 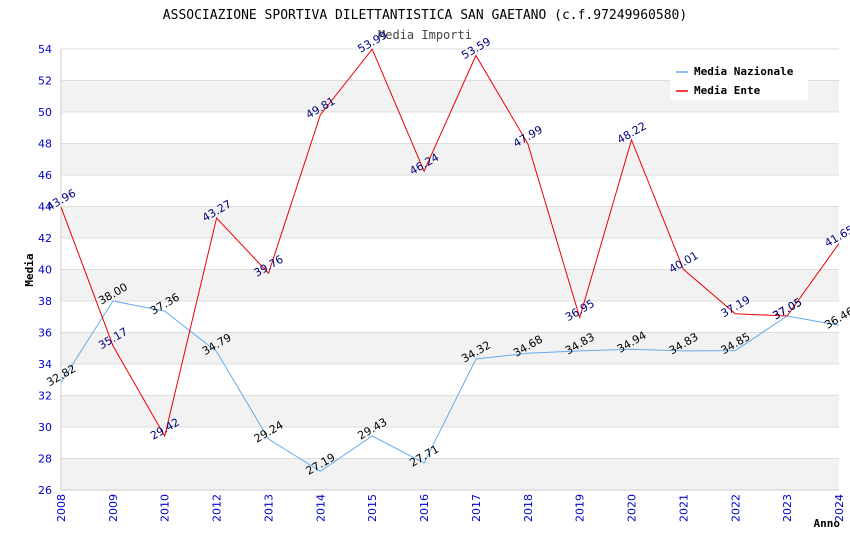 I want to click on y-tick-label: 40, so click(x=45, y=270).